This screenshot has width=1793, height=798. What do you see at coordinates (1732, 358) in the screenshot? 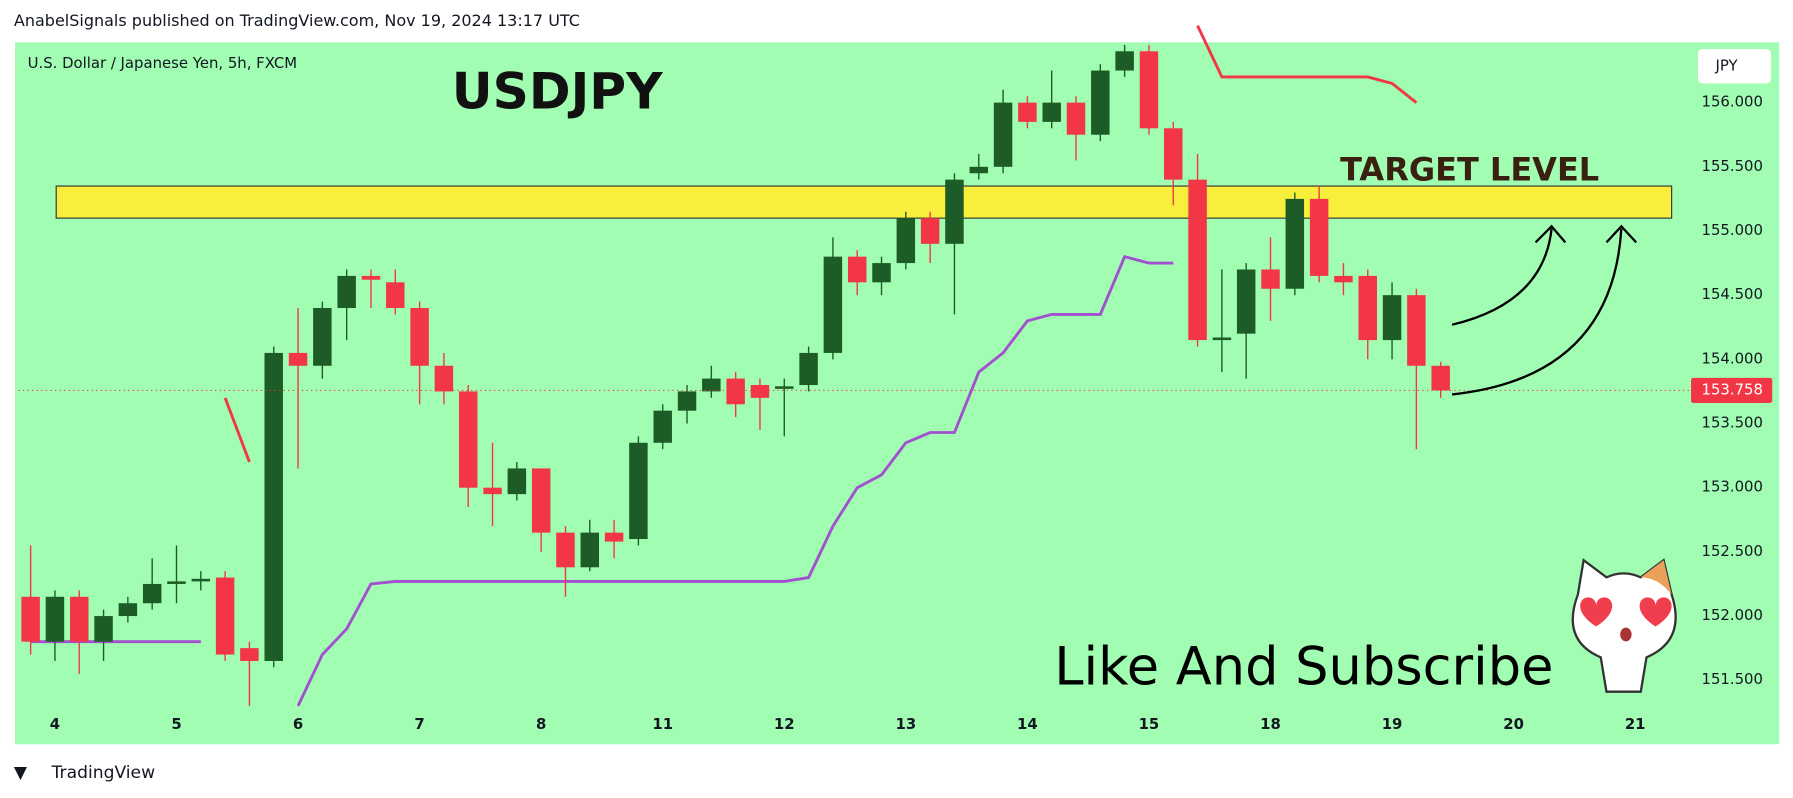
I see `y-tick-label: 154.000` at bounding box center [1732, 358].